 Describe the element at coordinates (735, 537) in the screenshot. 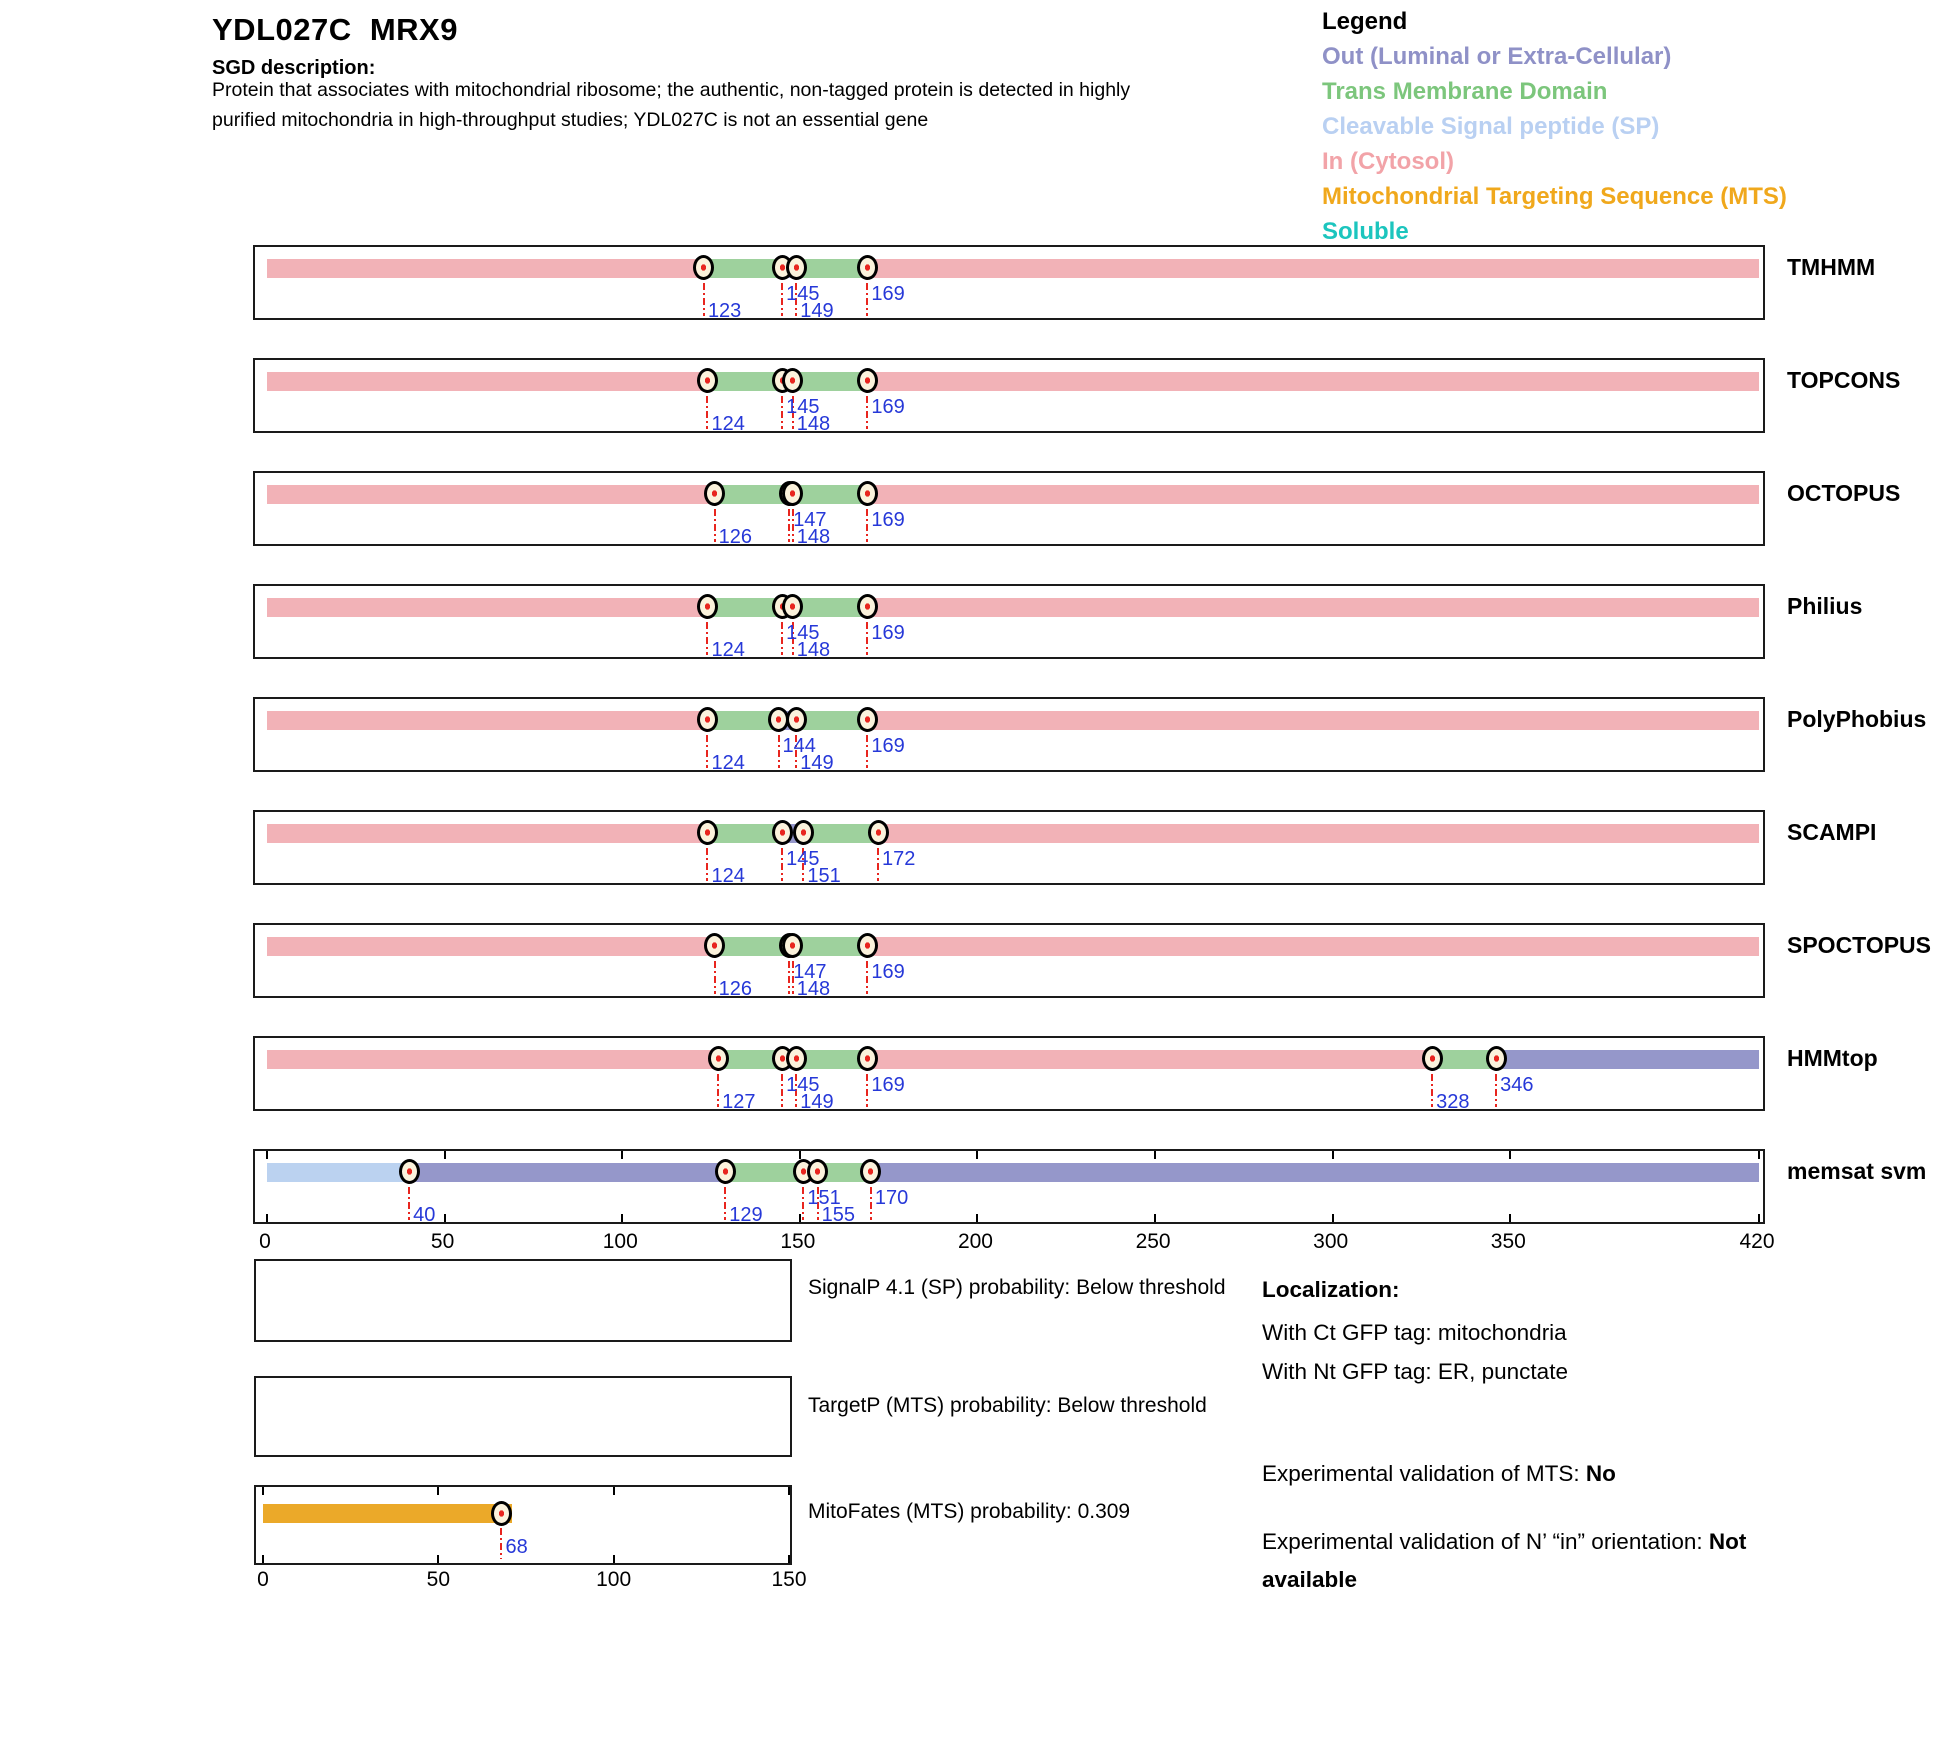

I see `boundary-position-label: 126` at that location.